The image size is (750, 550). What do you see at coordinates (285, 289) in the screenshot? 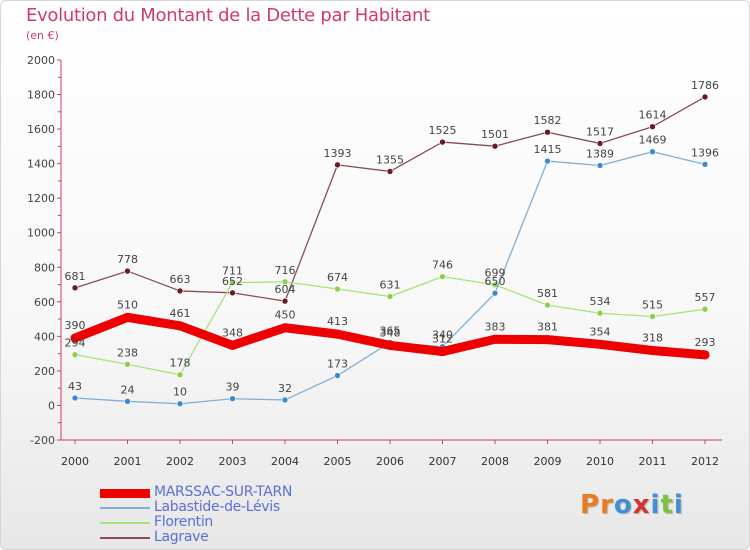
I see `data-label: 604` at bounding box center [285, 289].